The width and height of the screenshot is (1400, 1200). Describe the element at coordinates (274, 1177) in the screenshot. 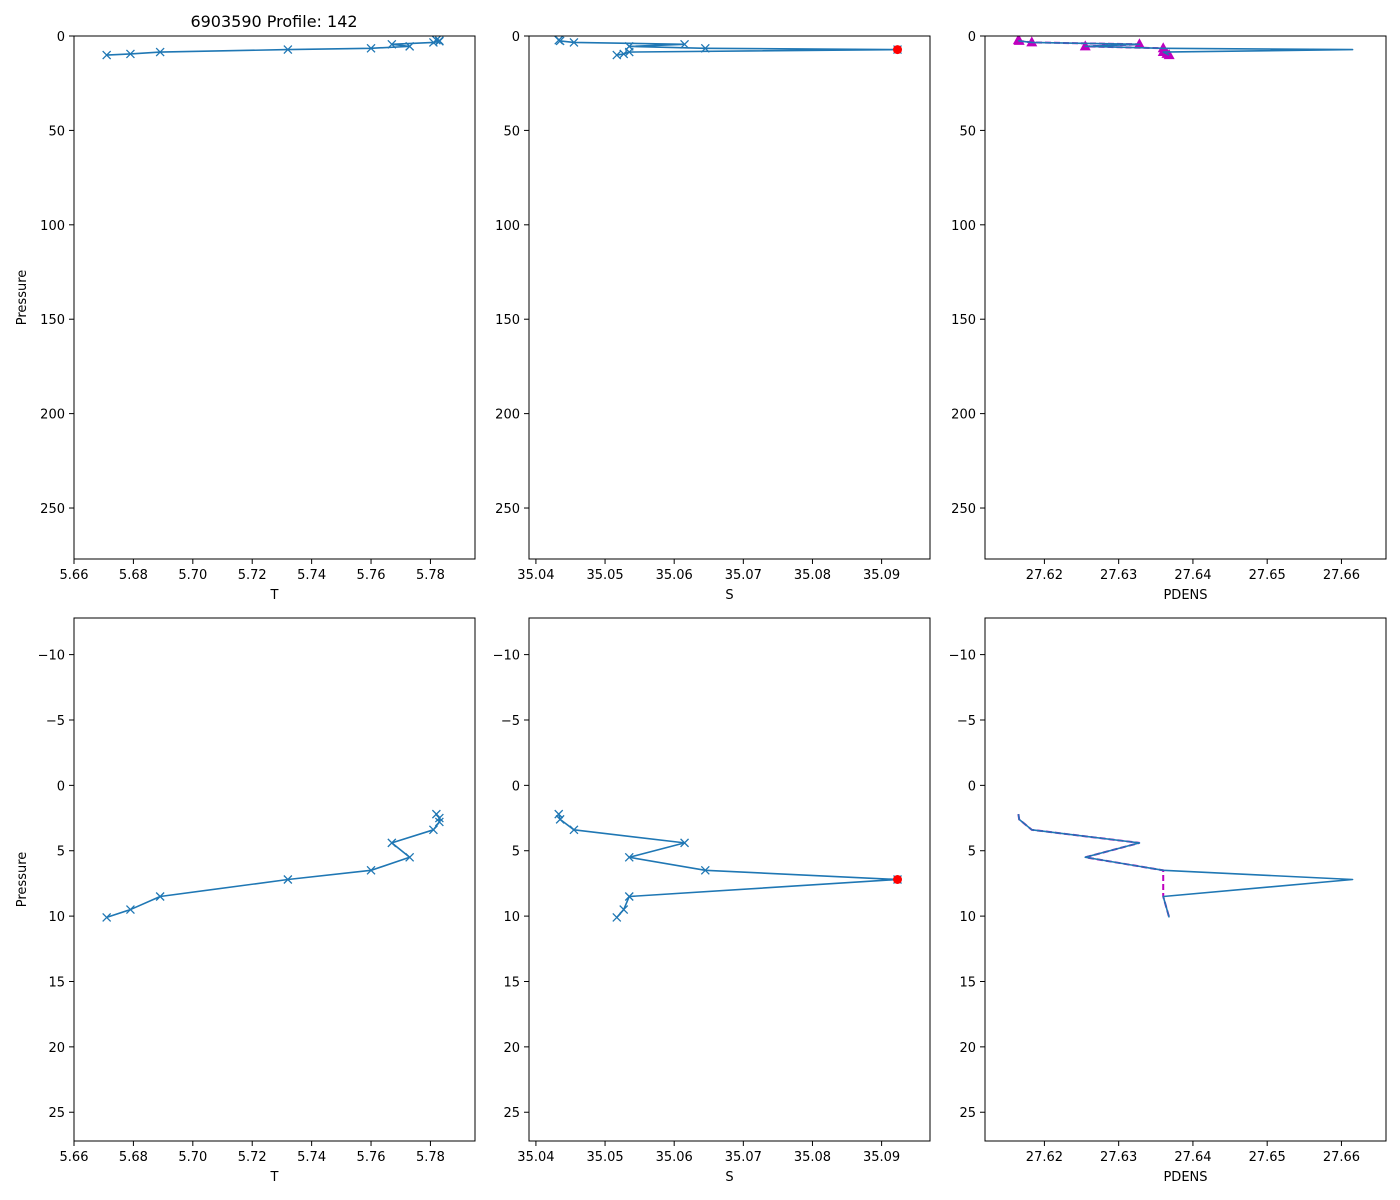

I see `x-axis-label: T` at that location.